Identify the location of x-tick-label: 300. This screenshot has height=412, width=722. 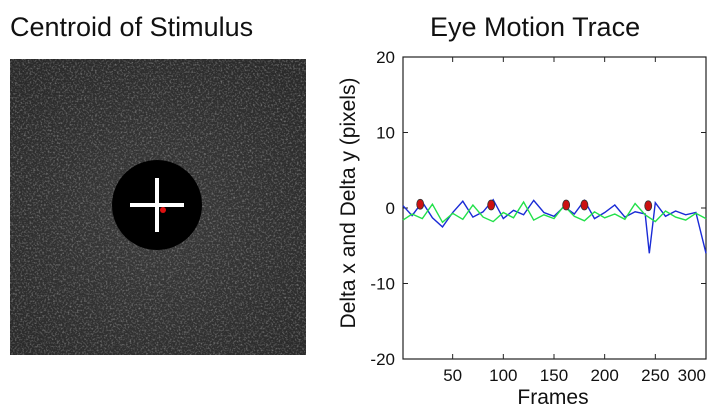
(692, 375).